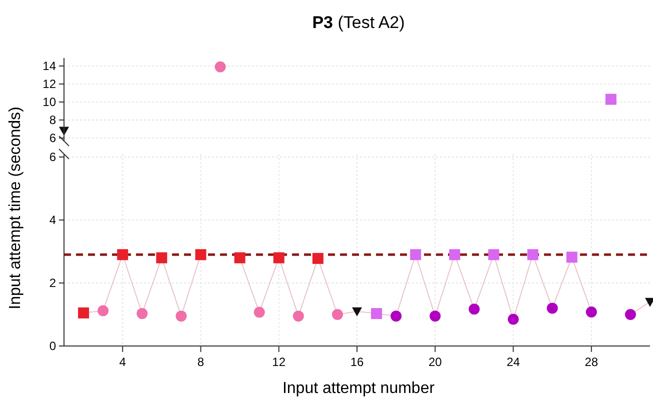  I want to click on y-tick-label: 14, so click(49, 66).